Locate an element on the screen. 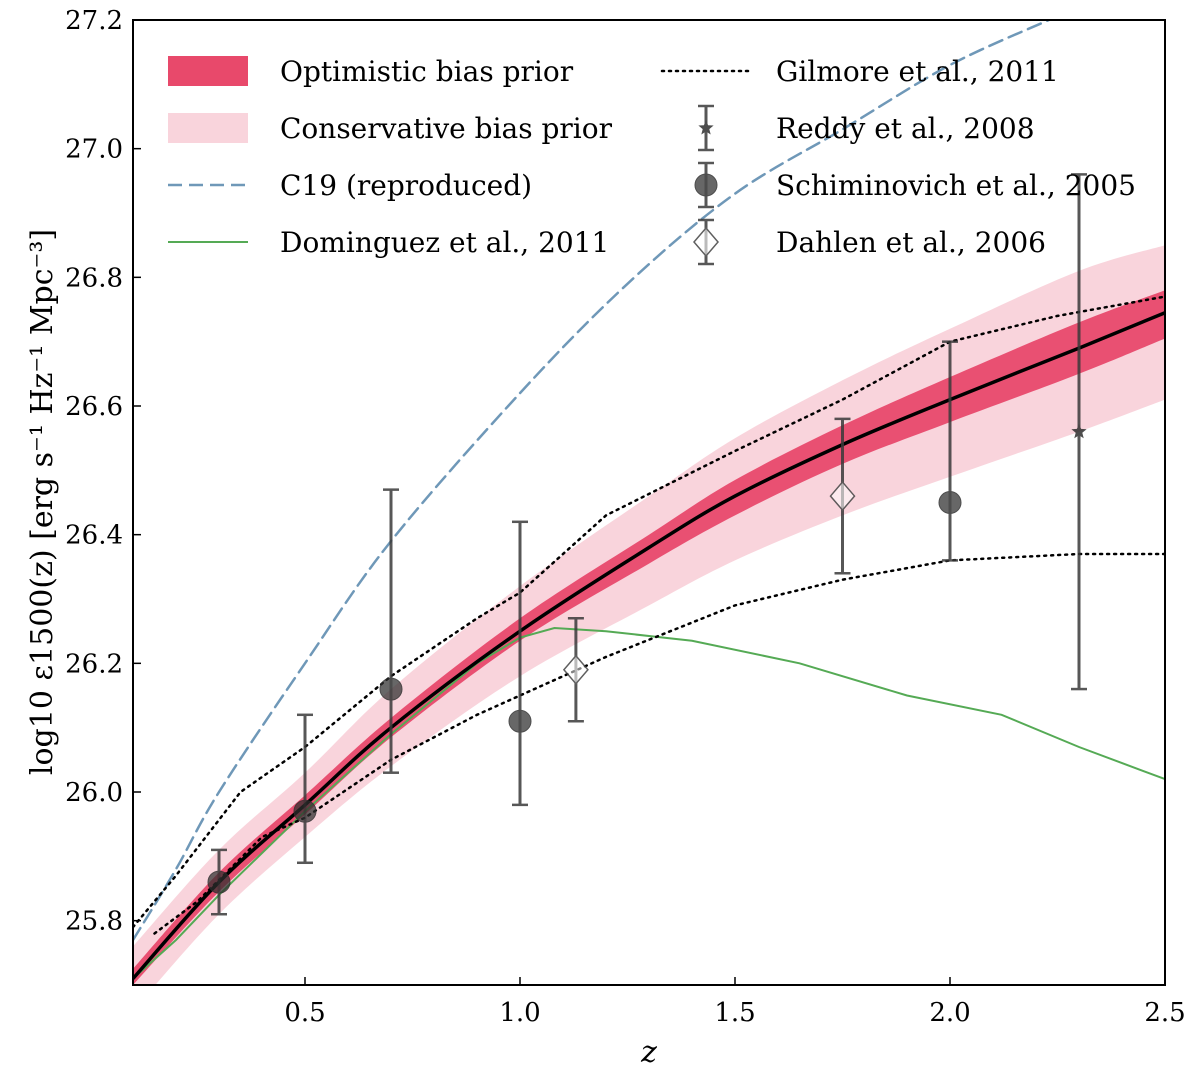 The height and width of the screenshot is (1072, 1200). y-tick-label: 26.2 is located at coordinates (94, 664).